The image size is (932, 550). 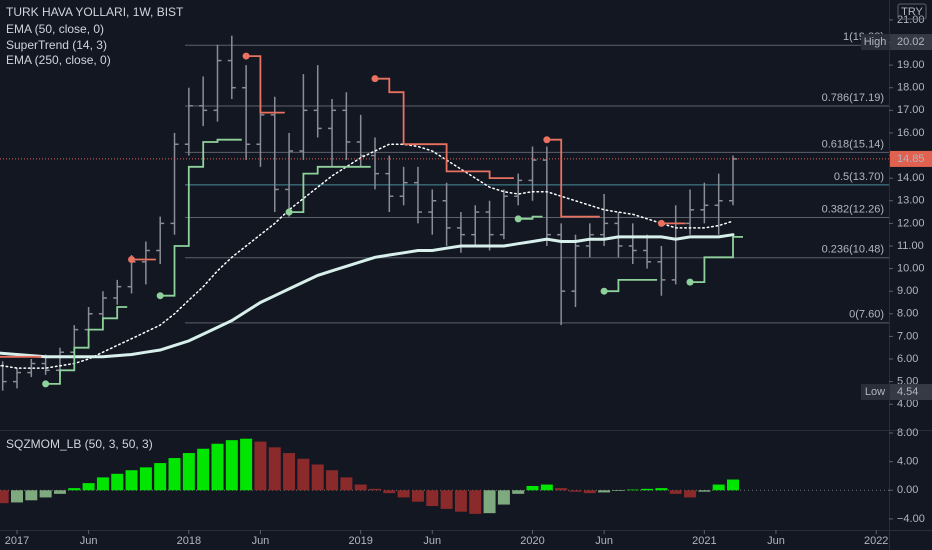 What do you see at coordinates (911, 110) in the screenshot?
I see `y-tick-label: 17.00` at bounding box center [911, 110].